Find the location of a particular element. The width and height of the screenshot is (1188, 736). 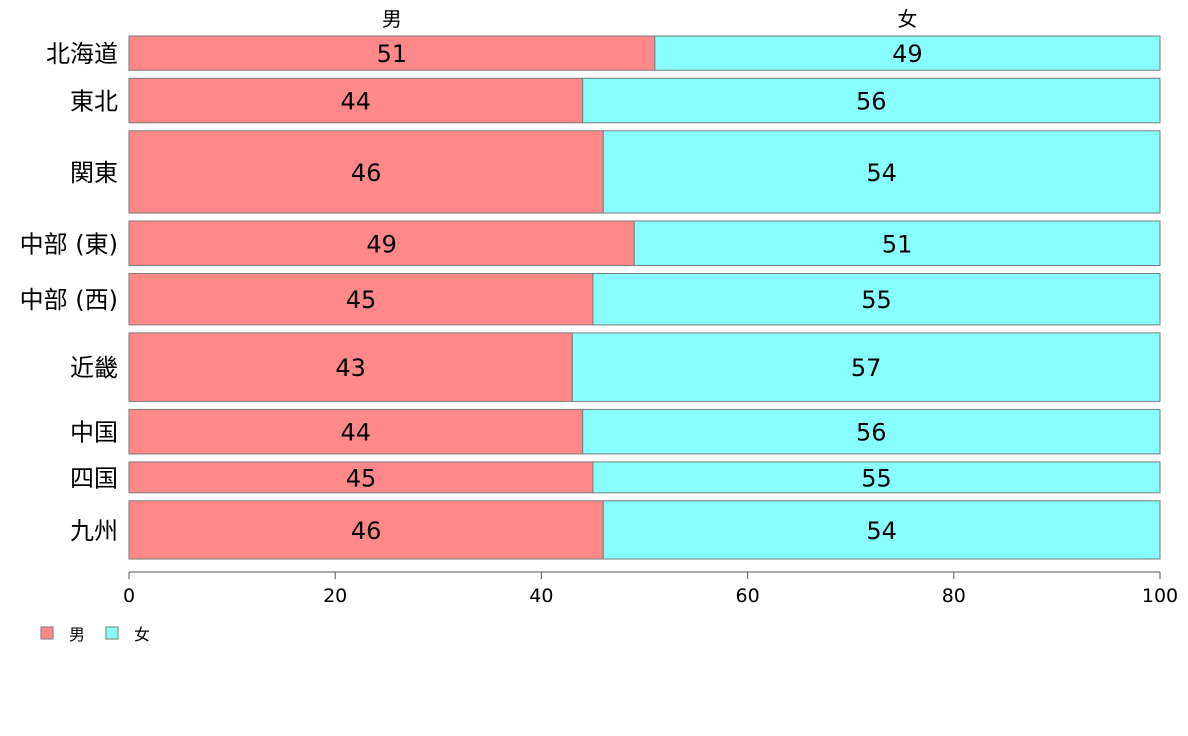

category-label: 北海道 is located at coordinates (82, 54).